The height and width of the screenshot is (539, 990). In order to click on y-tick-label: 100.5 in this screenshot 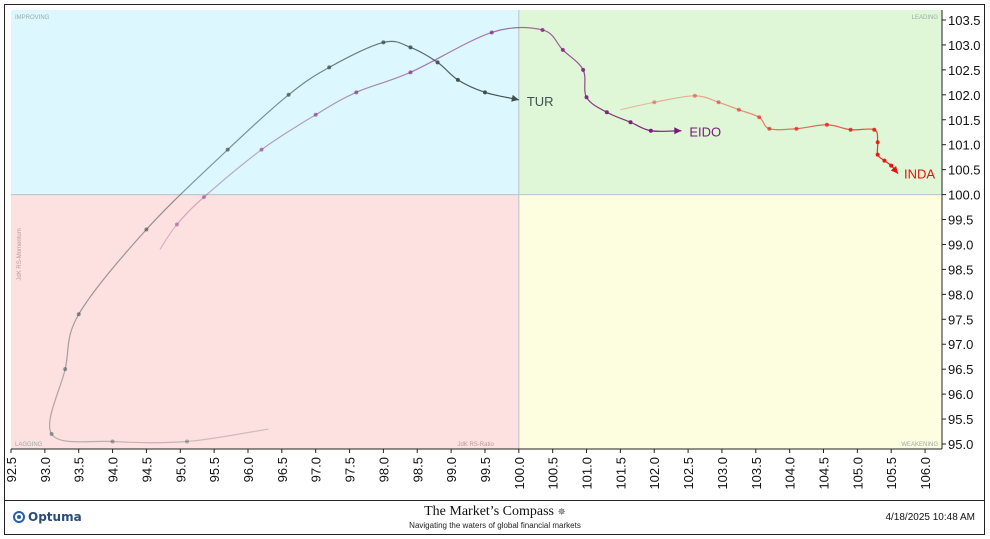, I will do `click(964, 170)`.